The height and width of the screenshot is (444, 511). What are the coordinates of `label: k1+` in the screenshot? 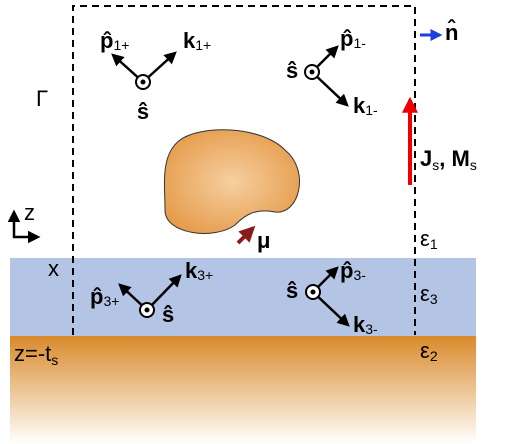 It's located at (197, 40).